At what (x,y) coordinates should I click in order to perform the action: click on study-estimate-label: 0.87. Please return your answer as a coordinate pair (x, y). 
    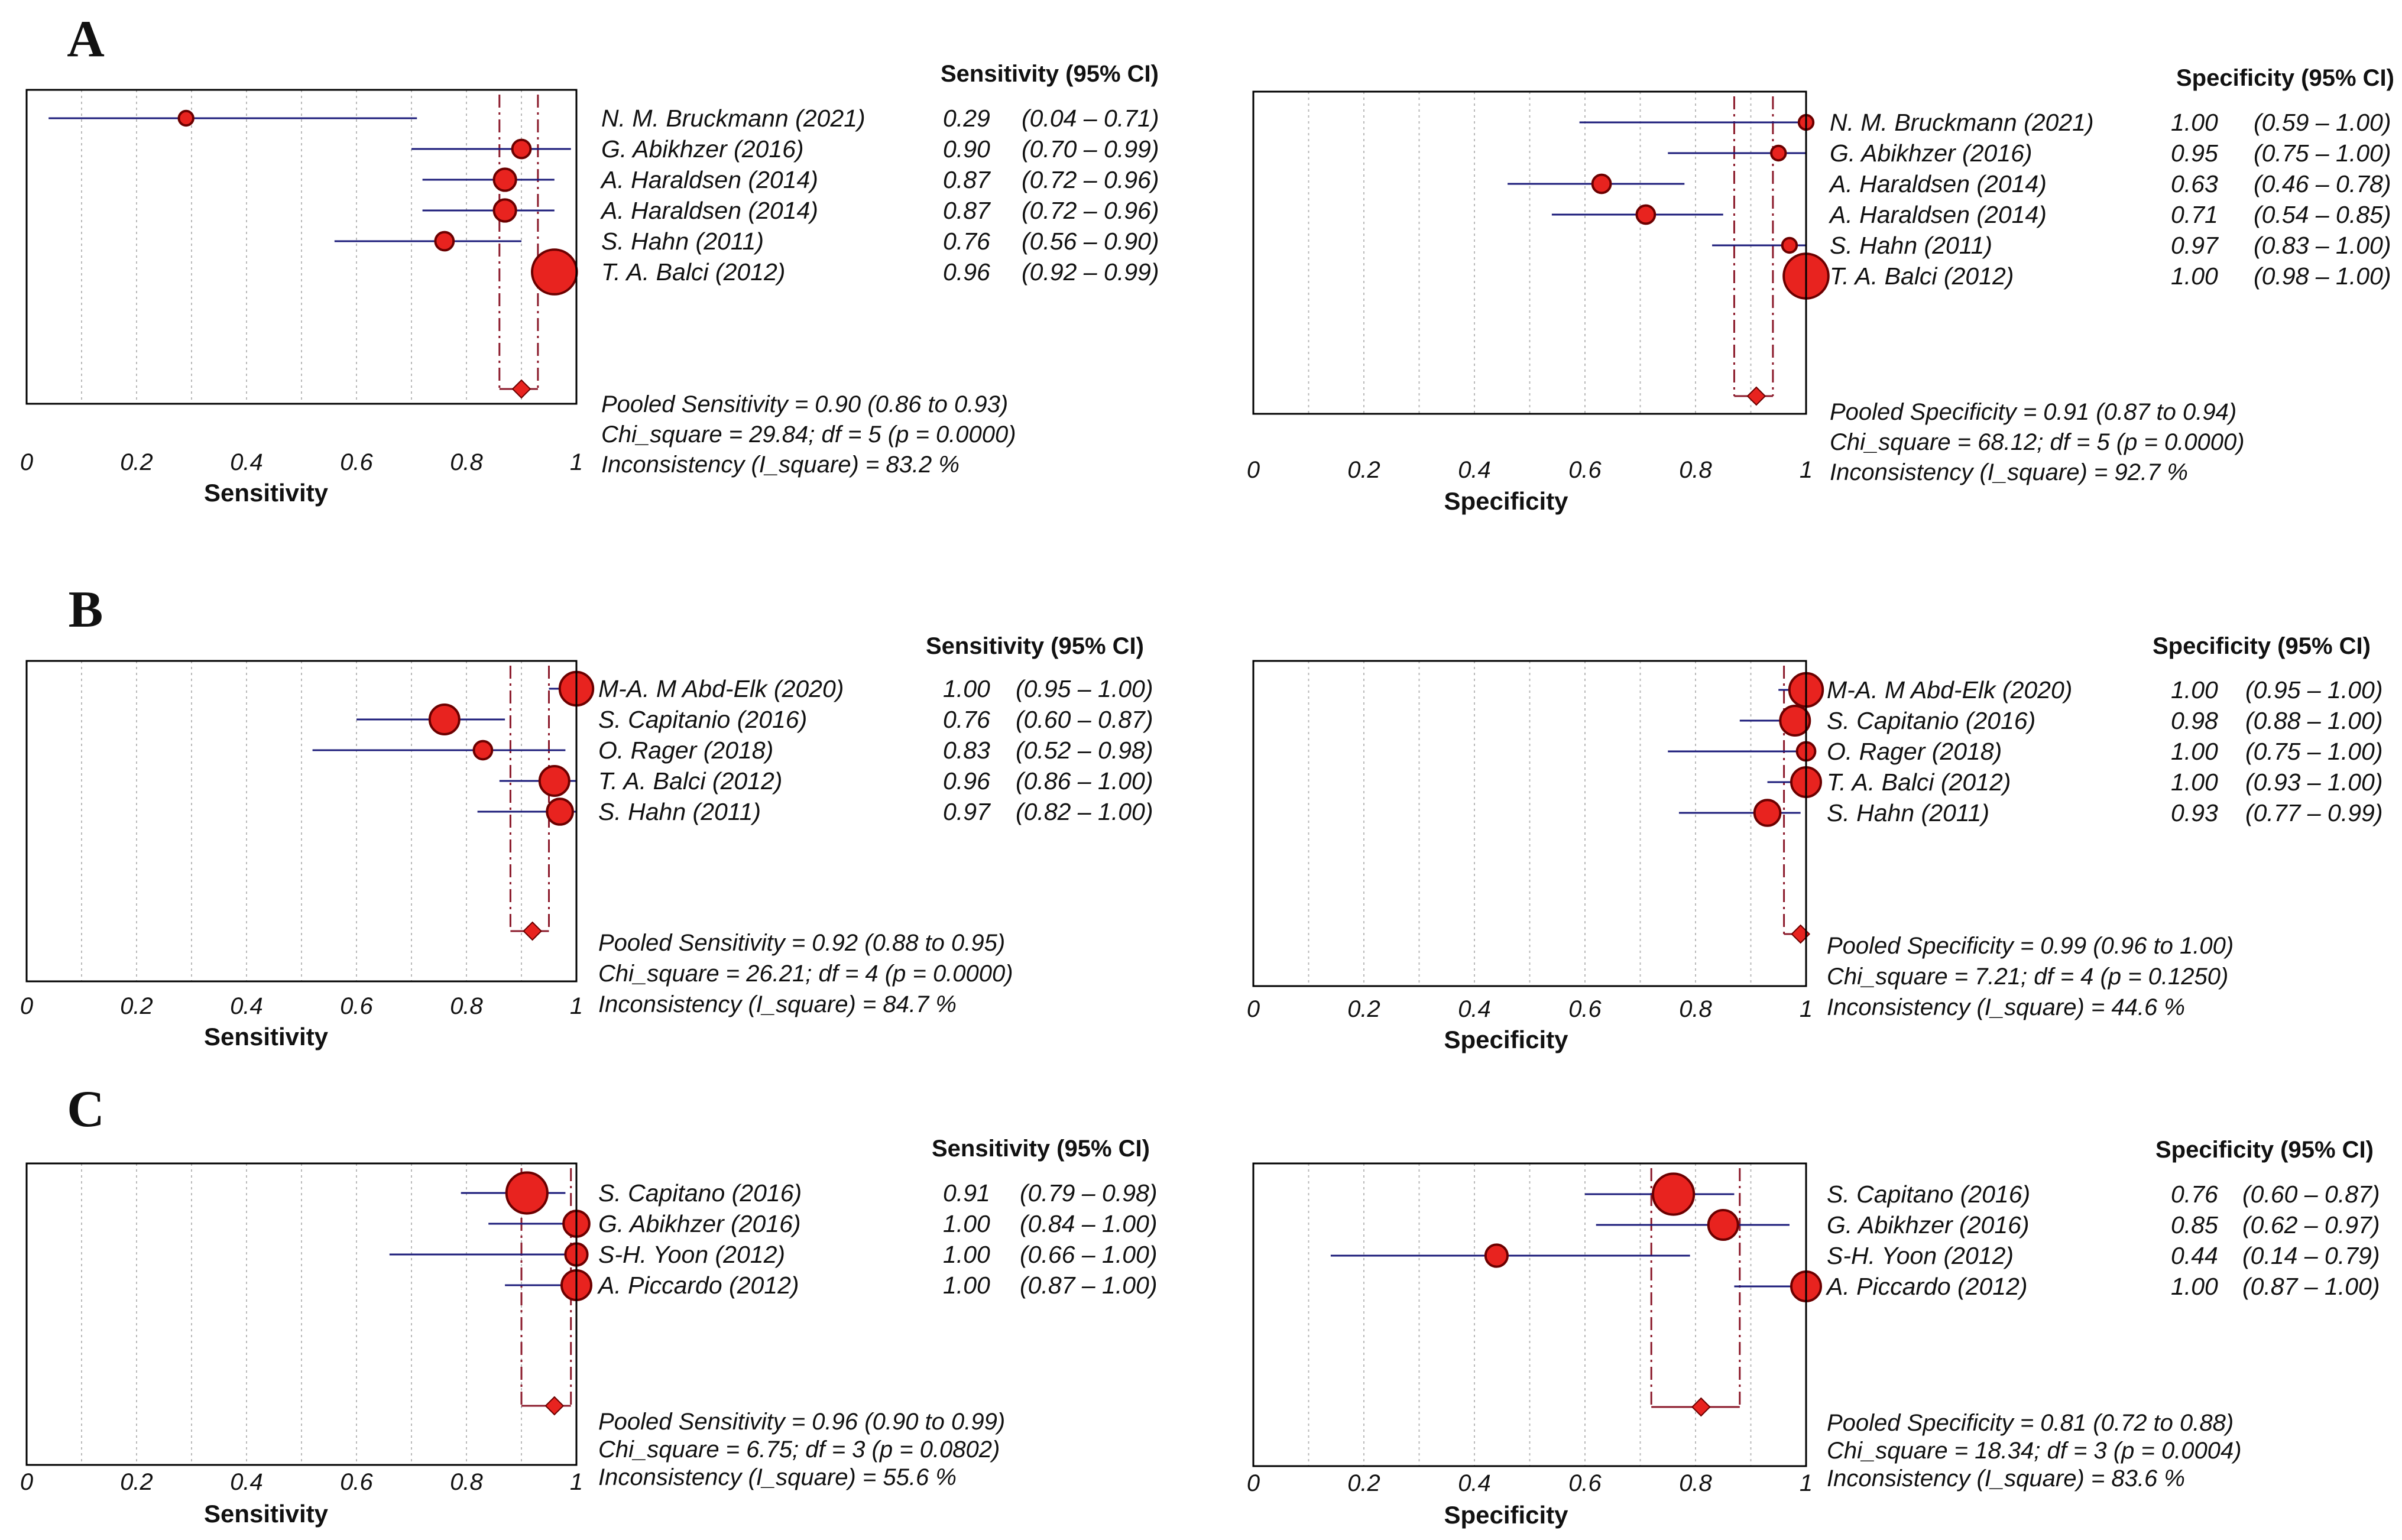
    Looking at the image, I should click on (967, 179).